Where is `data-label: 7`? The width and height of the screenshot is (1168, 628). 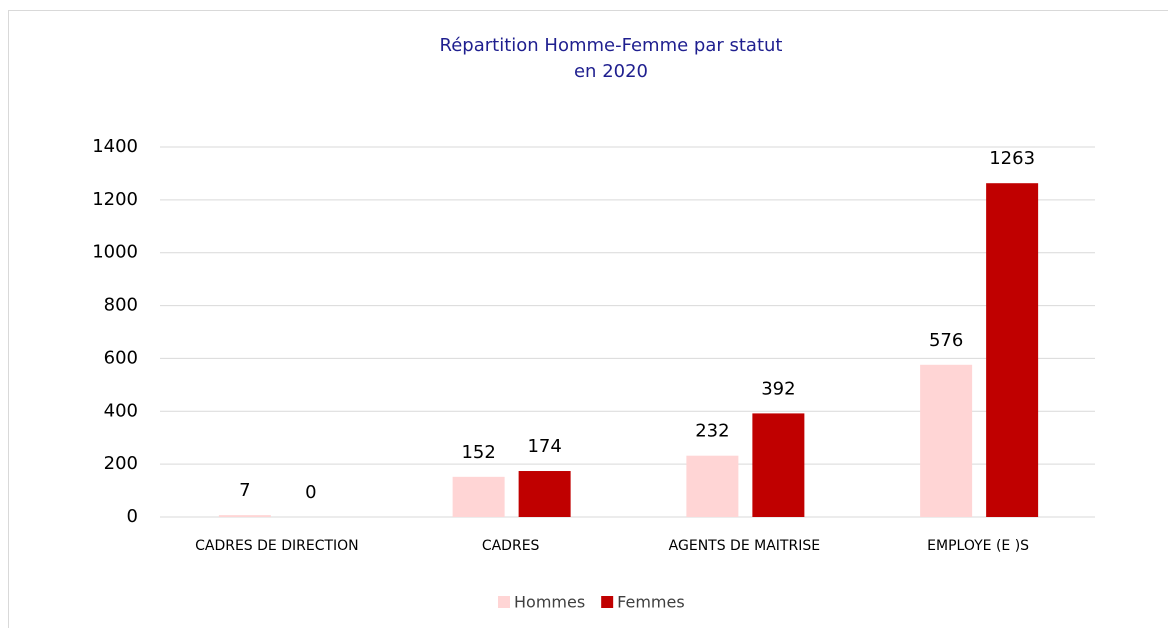
data-label: 7 is located at coordinates (244, 490).